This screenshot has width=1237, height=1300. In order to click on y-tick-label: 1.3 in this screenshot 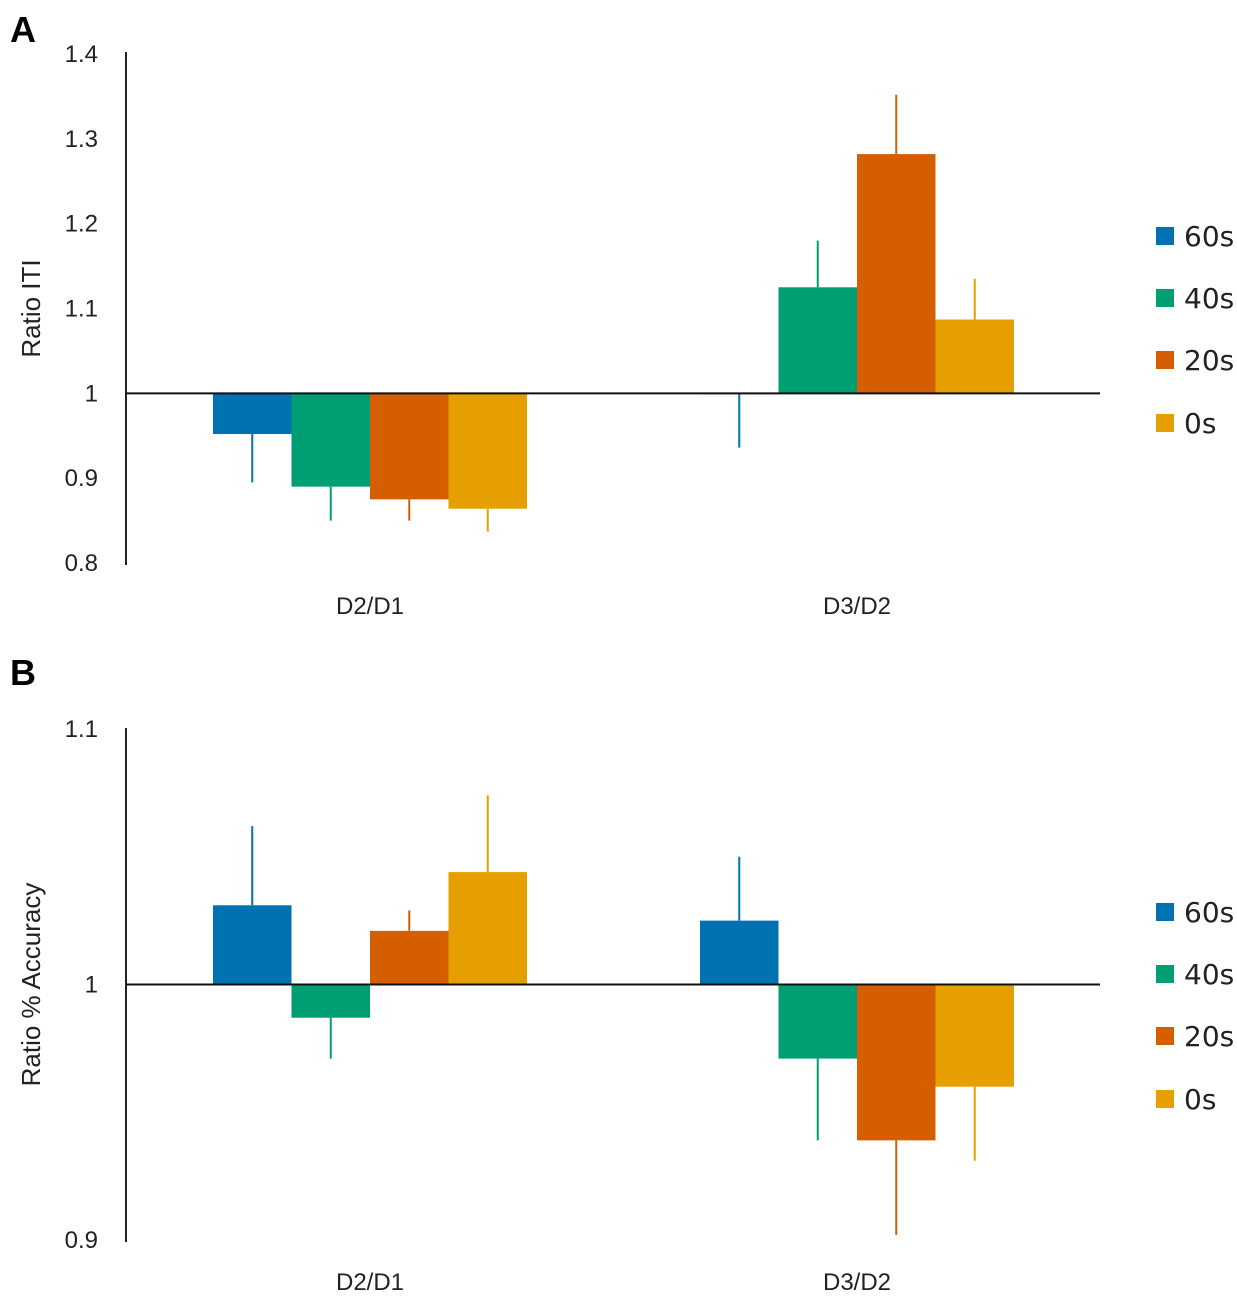, I will do `click(81, 139)`.